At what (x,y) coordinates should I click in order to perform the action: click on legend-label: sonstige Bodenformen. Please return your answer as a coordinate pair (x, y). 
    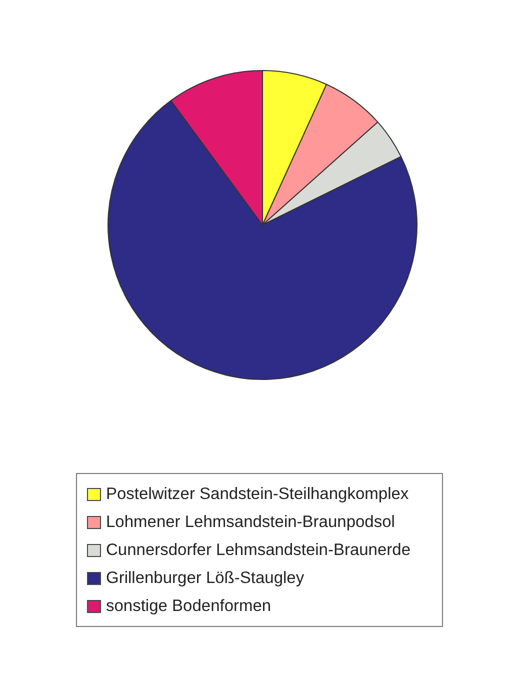
    Looking at the image, I should click on (189, 606).